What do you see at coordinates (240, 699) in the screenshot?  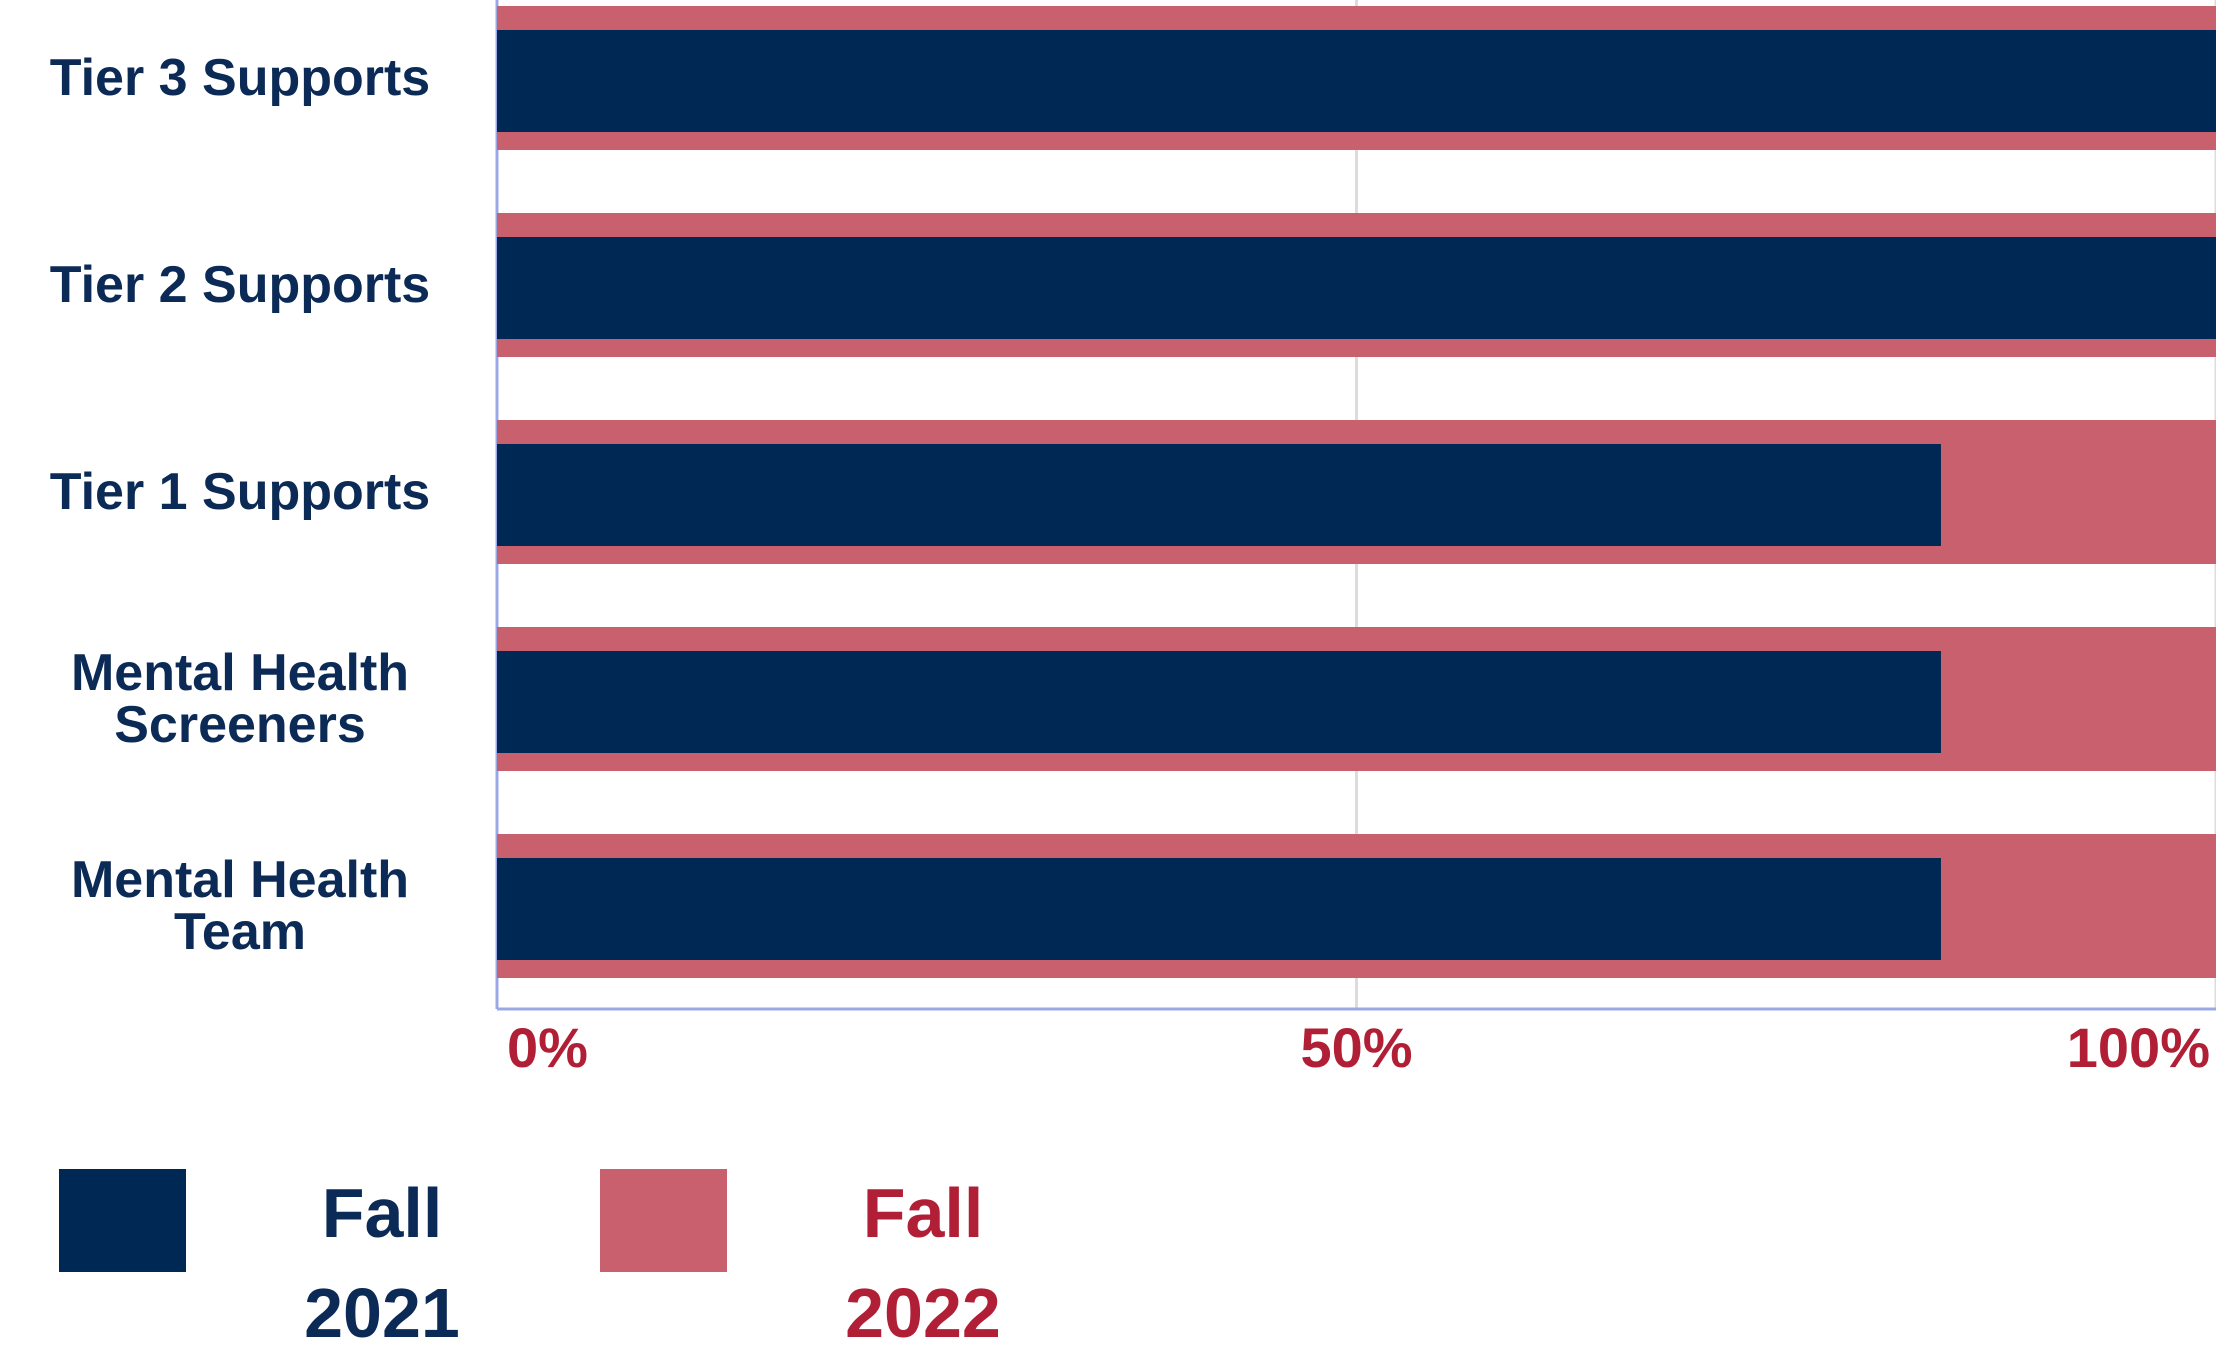 I see `y-tick-label: Mental Health Screeners` at bounding box center [240, 699].